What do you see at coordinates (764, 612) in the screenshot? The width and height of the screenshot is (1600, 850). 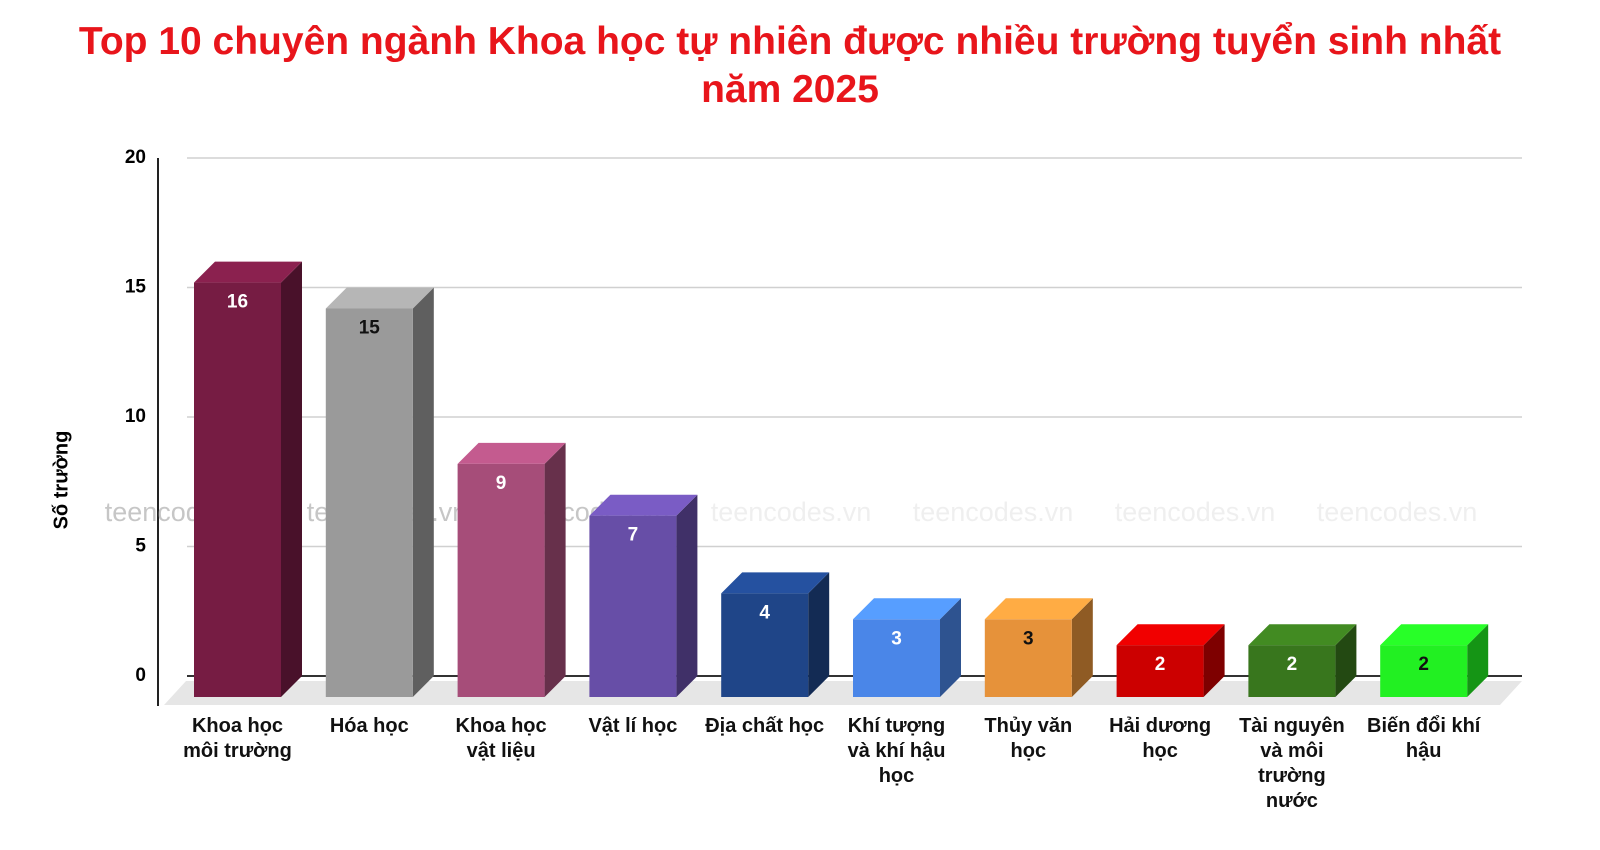 I see `value-label: 4` at bounding box center [764, 612].